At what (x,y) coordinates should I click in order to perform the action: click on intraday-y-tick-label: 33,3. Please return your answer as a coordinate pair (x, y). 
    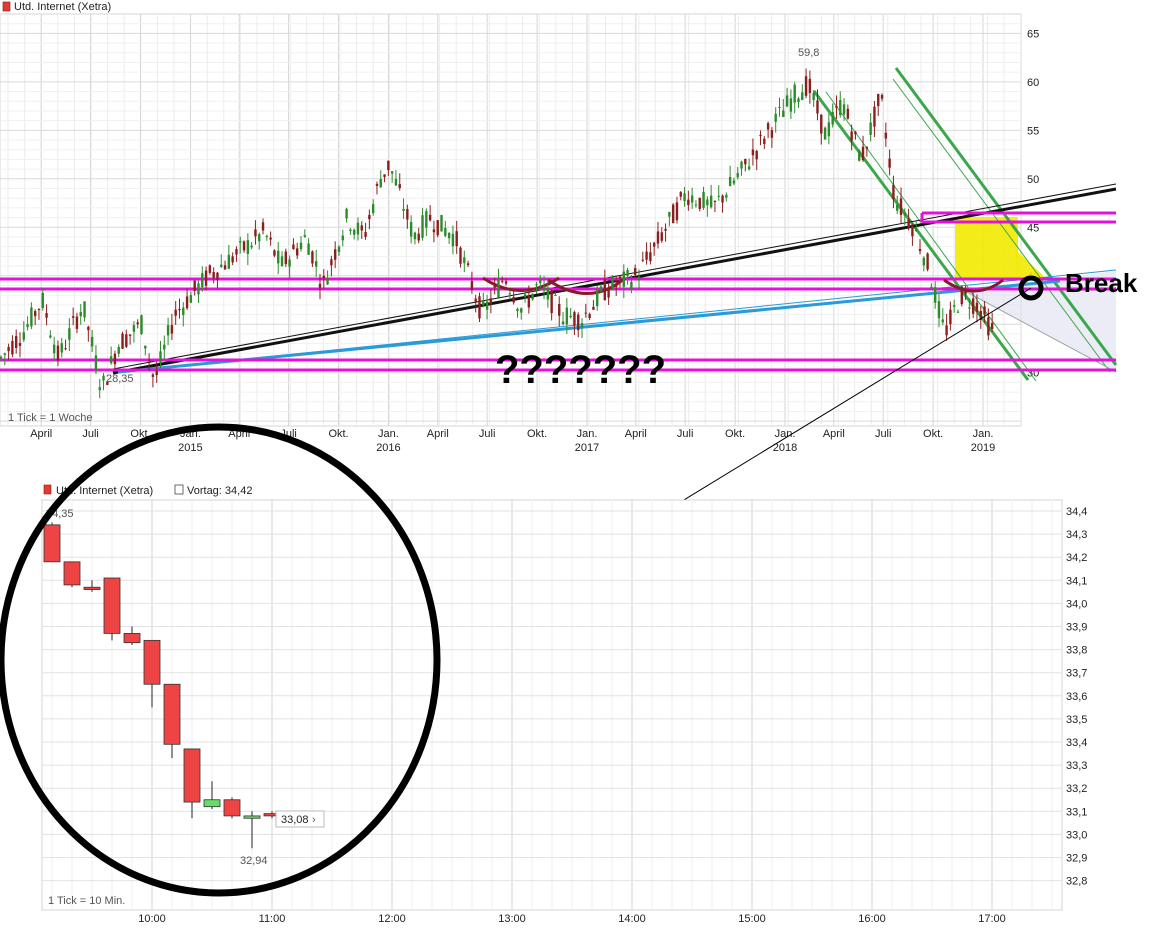
    Looking at the image, I should click on (1076, 766).